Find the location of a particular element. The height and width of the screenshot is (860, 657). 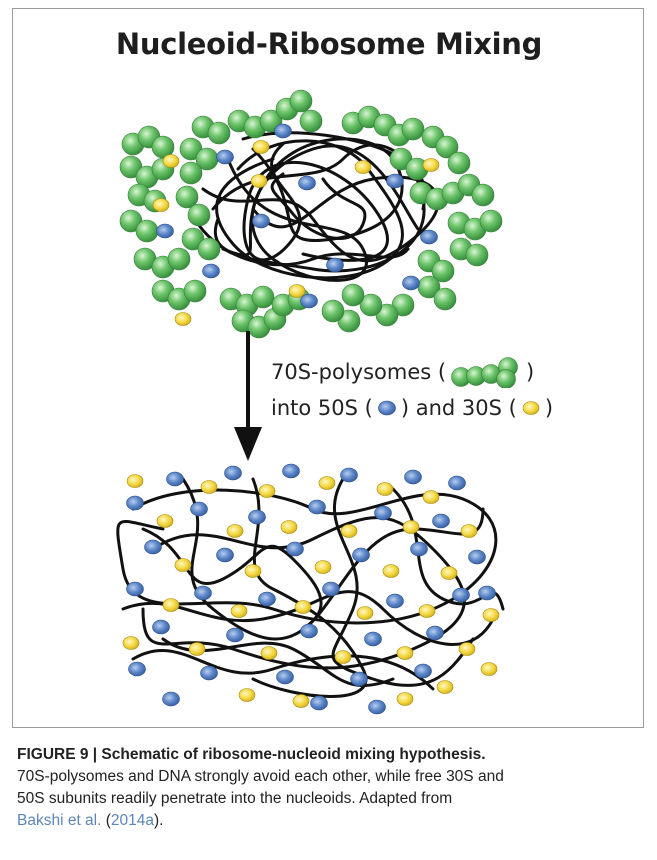

transition-arrow is located at coordinates (248, 396).